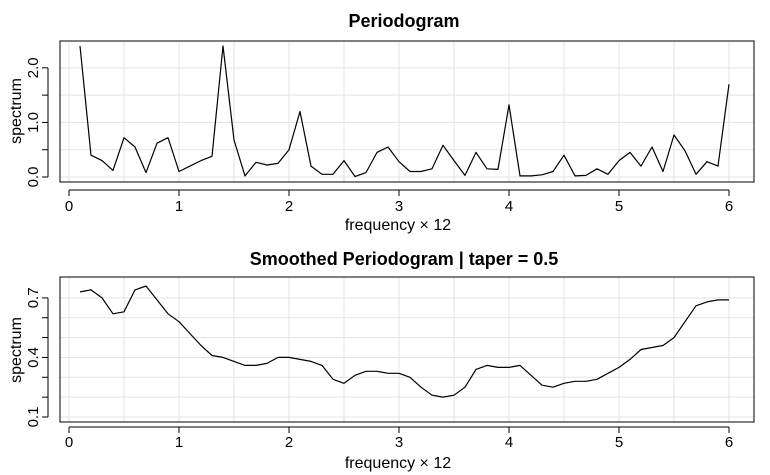  I want to click on y-tick-label: 0.0, so click(33, 177).